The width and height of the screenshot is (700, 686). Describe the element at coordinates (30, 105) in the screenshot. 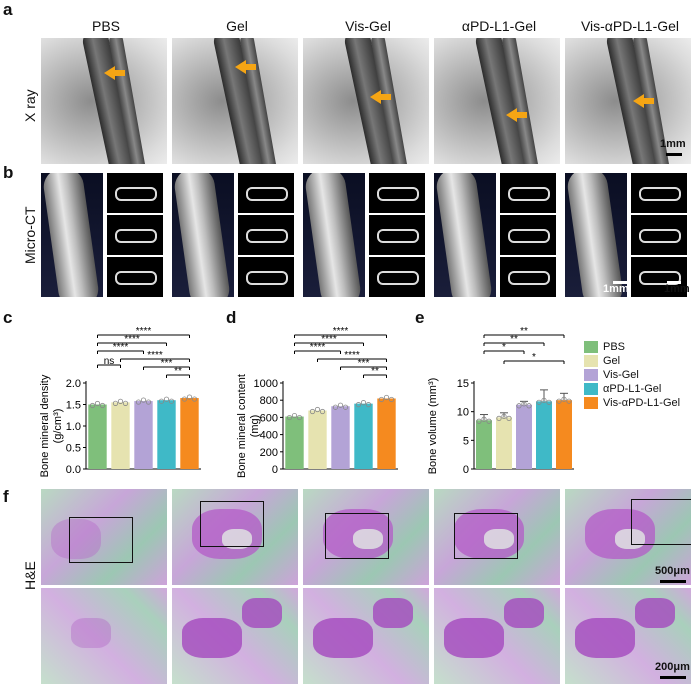

I see `row-label-xray: X ray` at that location.